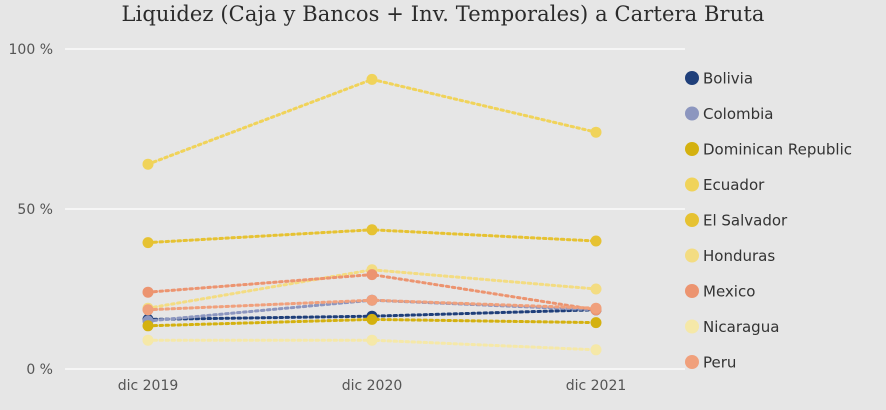 The height and width of the screenshot is (410, 886). I want to click on legend-item: Colombia, so click(729, 114).